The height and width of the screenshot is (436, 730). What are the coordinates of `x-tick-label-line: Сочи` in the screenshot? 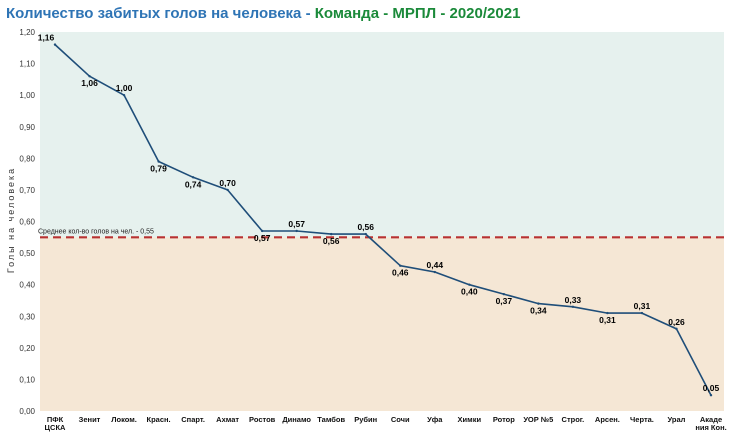 It's located at (400, 419).